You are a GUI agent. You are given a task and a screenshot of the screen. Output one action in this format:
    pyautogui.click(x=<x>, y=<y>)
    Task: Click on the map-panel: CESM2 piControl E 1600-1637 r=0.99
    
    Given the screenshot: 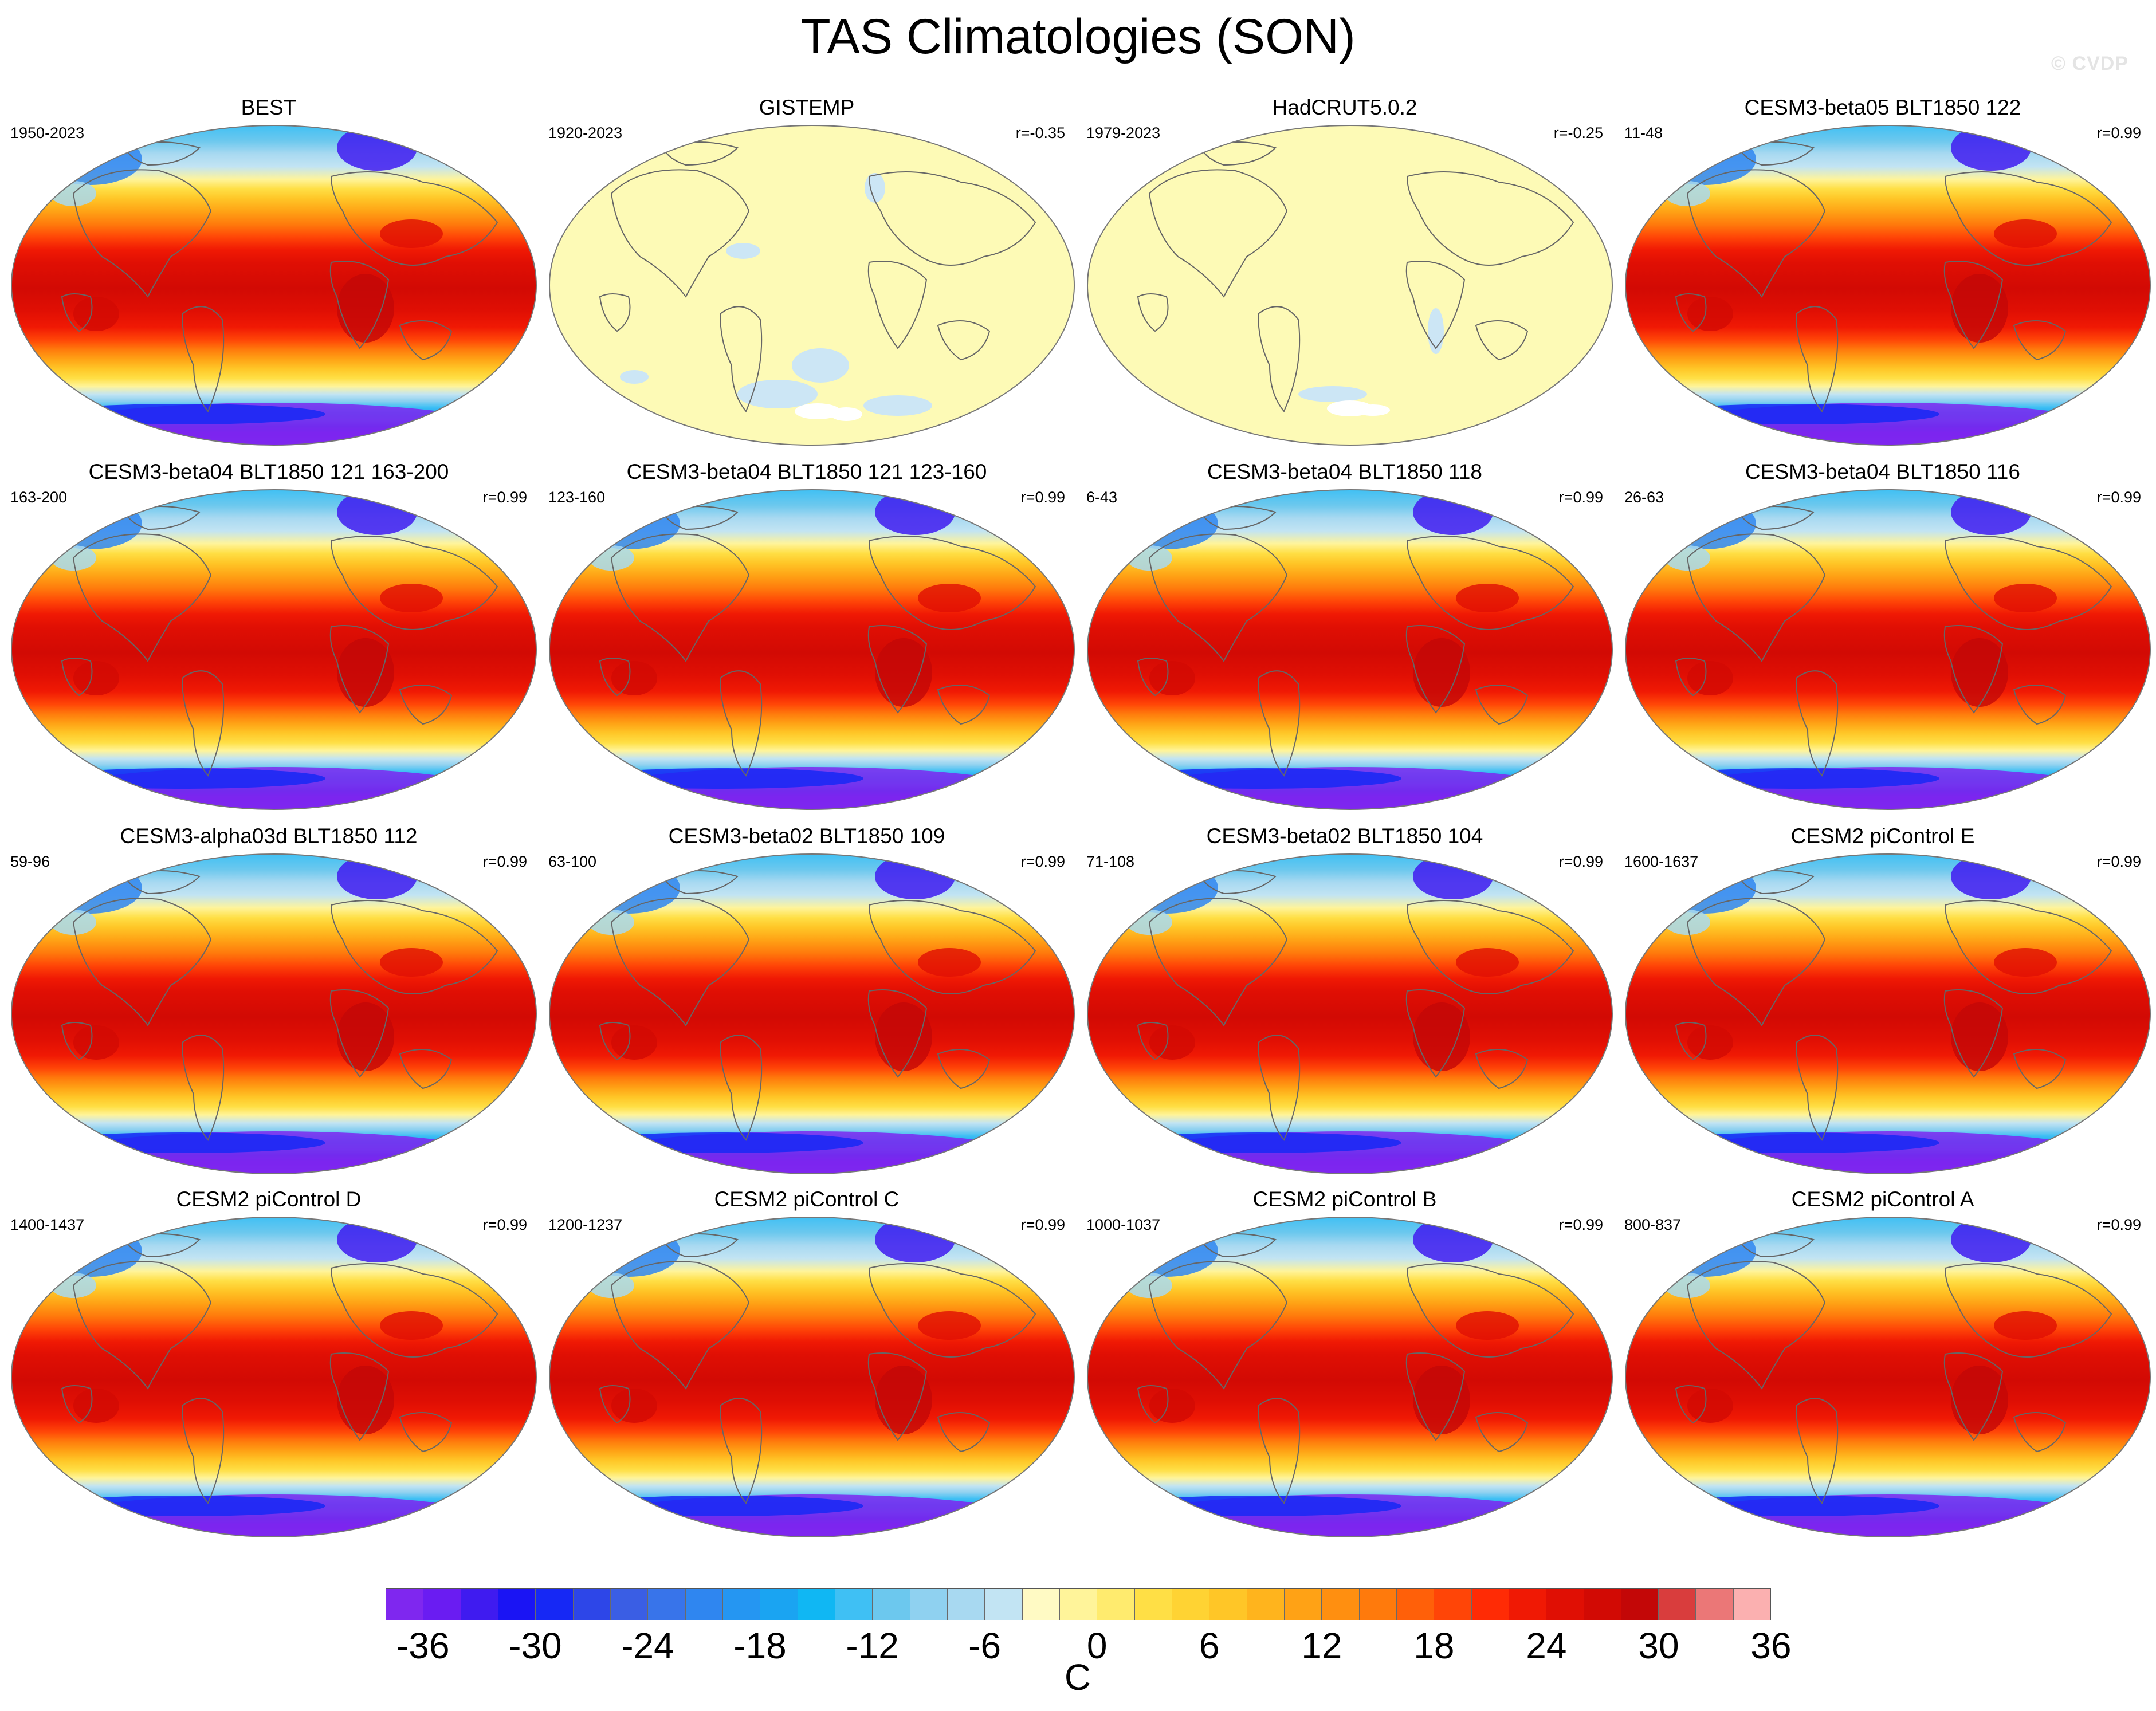 What is the action you would take?
    pyautogui.click(x=1882, y=999)
    